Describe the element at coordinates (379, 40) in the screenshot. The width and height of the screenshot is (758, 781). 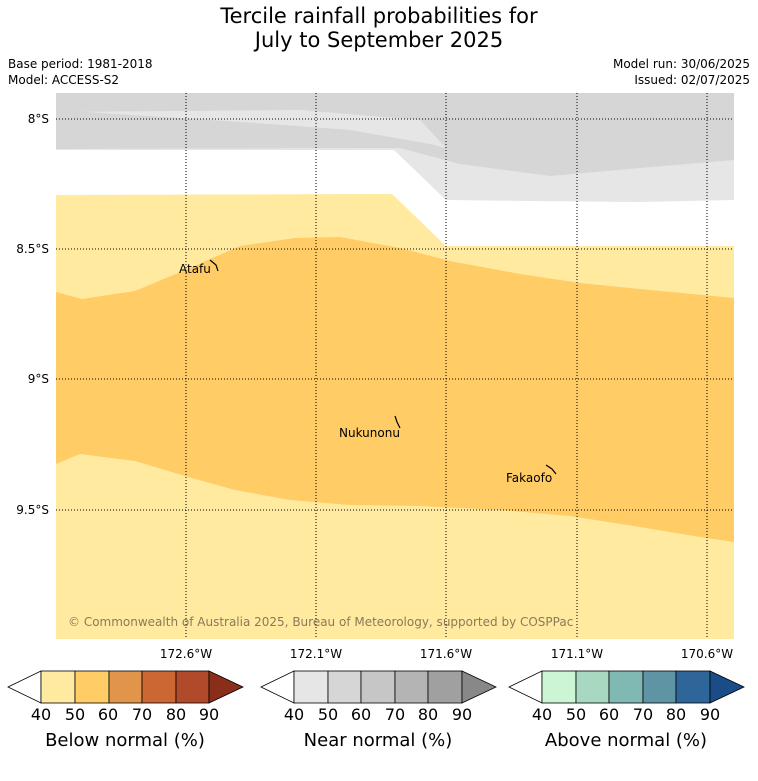
I see `title-line2: July to September 2025` at that location.